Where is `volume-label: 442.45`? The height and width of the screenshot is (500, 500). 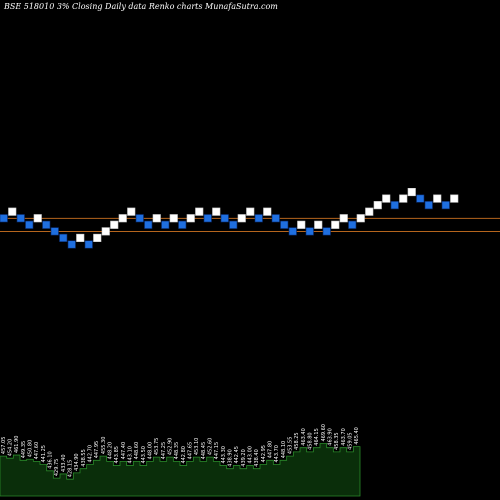
volume-label: 442.45 is located at coordinates (237, 455).